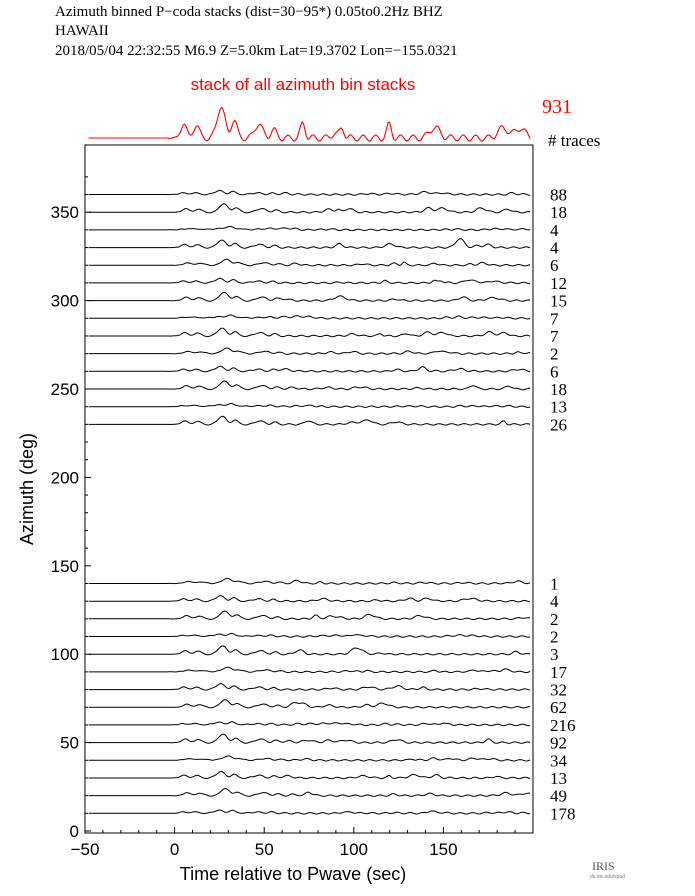 The width and height of the screenshot is (695, 896). Describe the element at coordinates (558, 195) in the screenshot. I see `trace-count: 88` at that location.